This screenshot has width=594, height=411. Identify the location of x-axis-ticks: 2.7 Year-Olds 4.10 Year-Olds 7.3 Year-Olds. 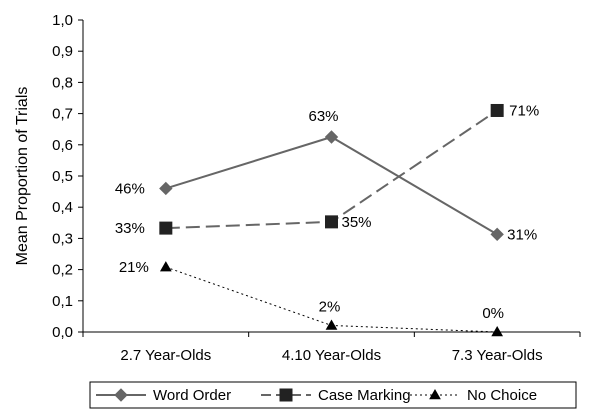
(331, 348).